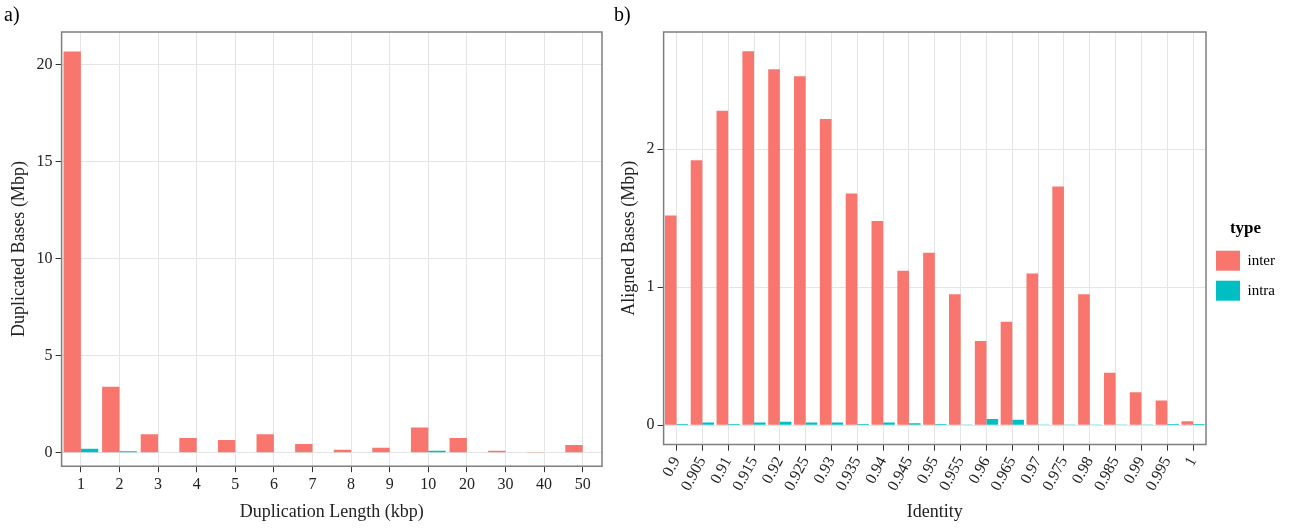 The width and height of the screenshot is (1293, 531). What do you see at coordinates (1245, 228) in the screenshot?
I see `legend-title: type` at bounding box center [1245, 228].